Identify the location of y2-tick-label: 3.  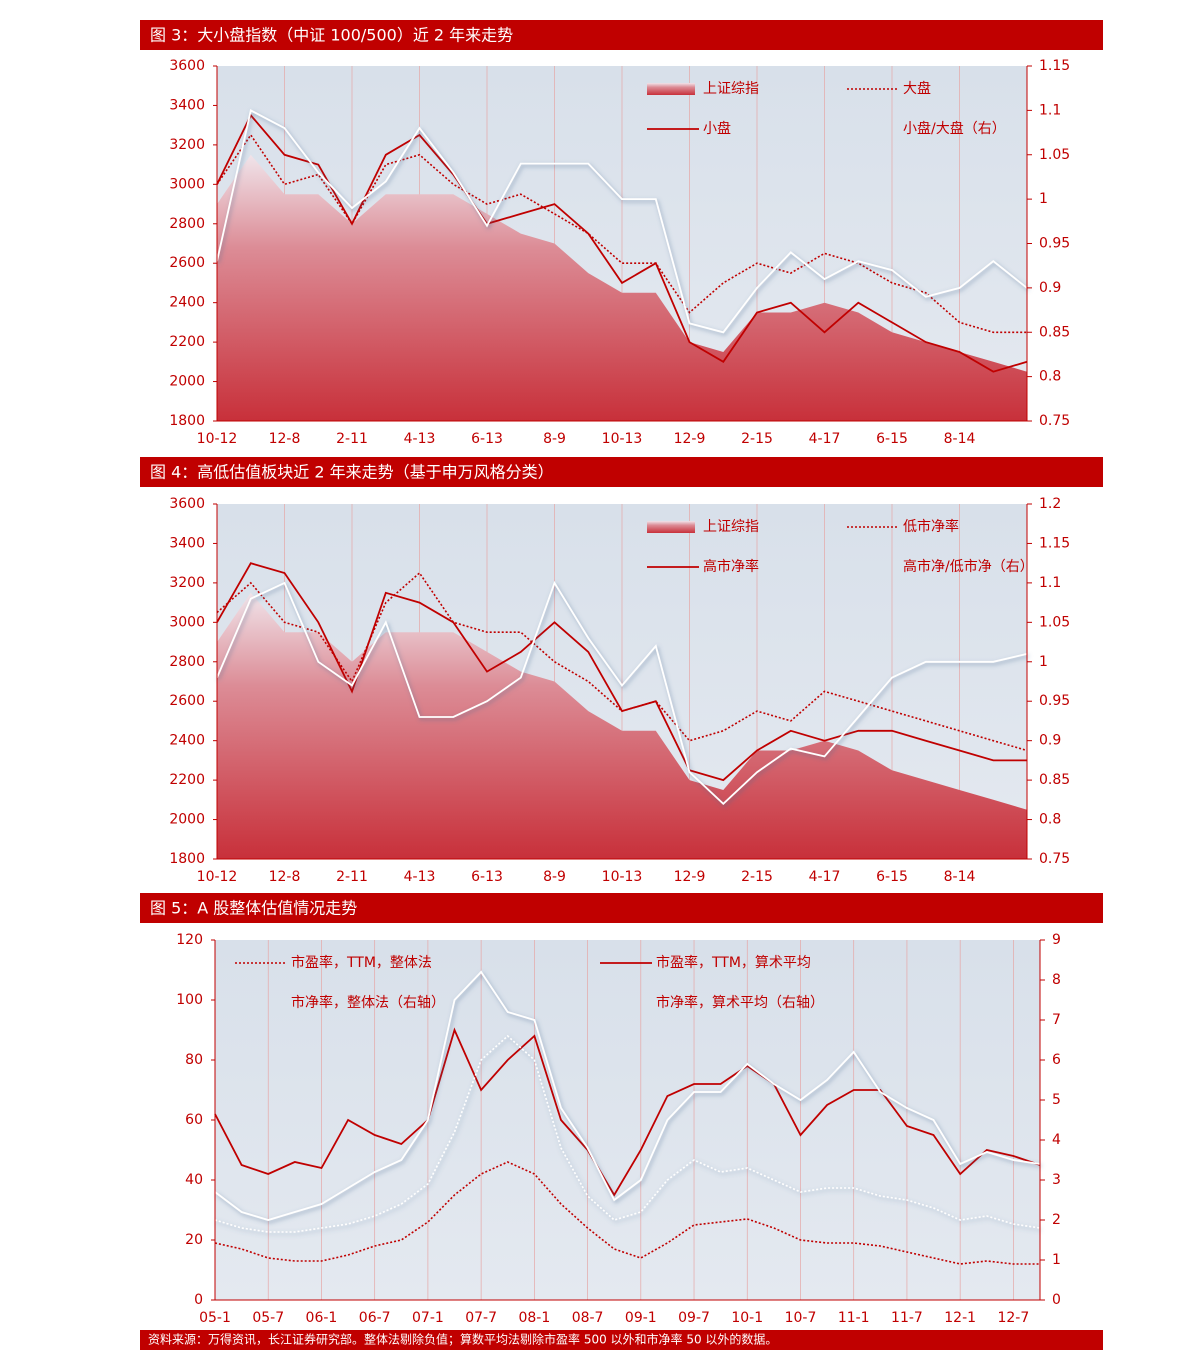
(1056, 1180).